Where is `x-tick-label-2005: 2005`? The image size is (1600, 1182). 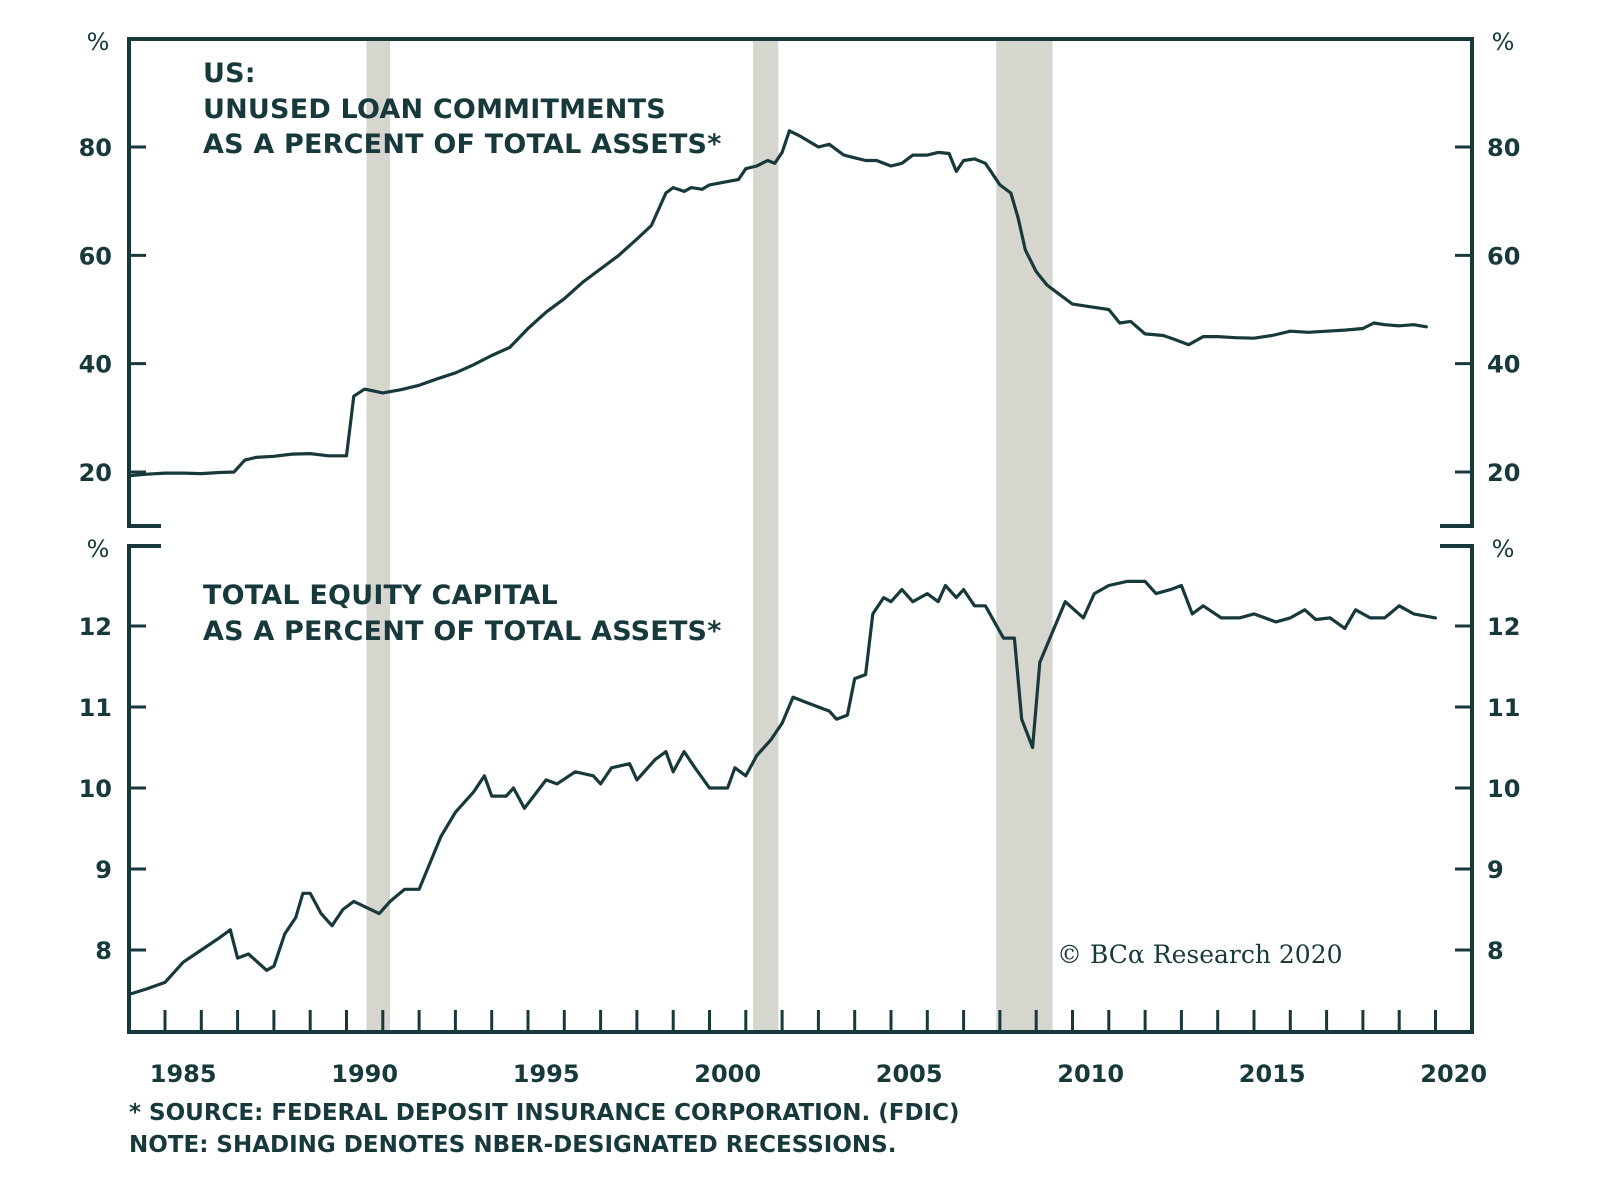
x-tick-label-2005: 2005 is located at coordinates (909, 1074).